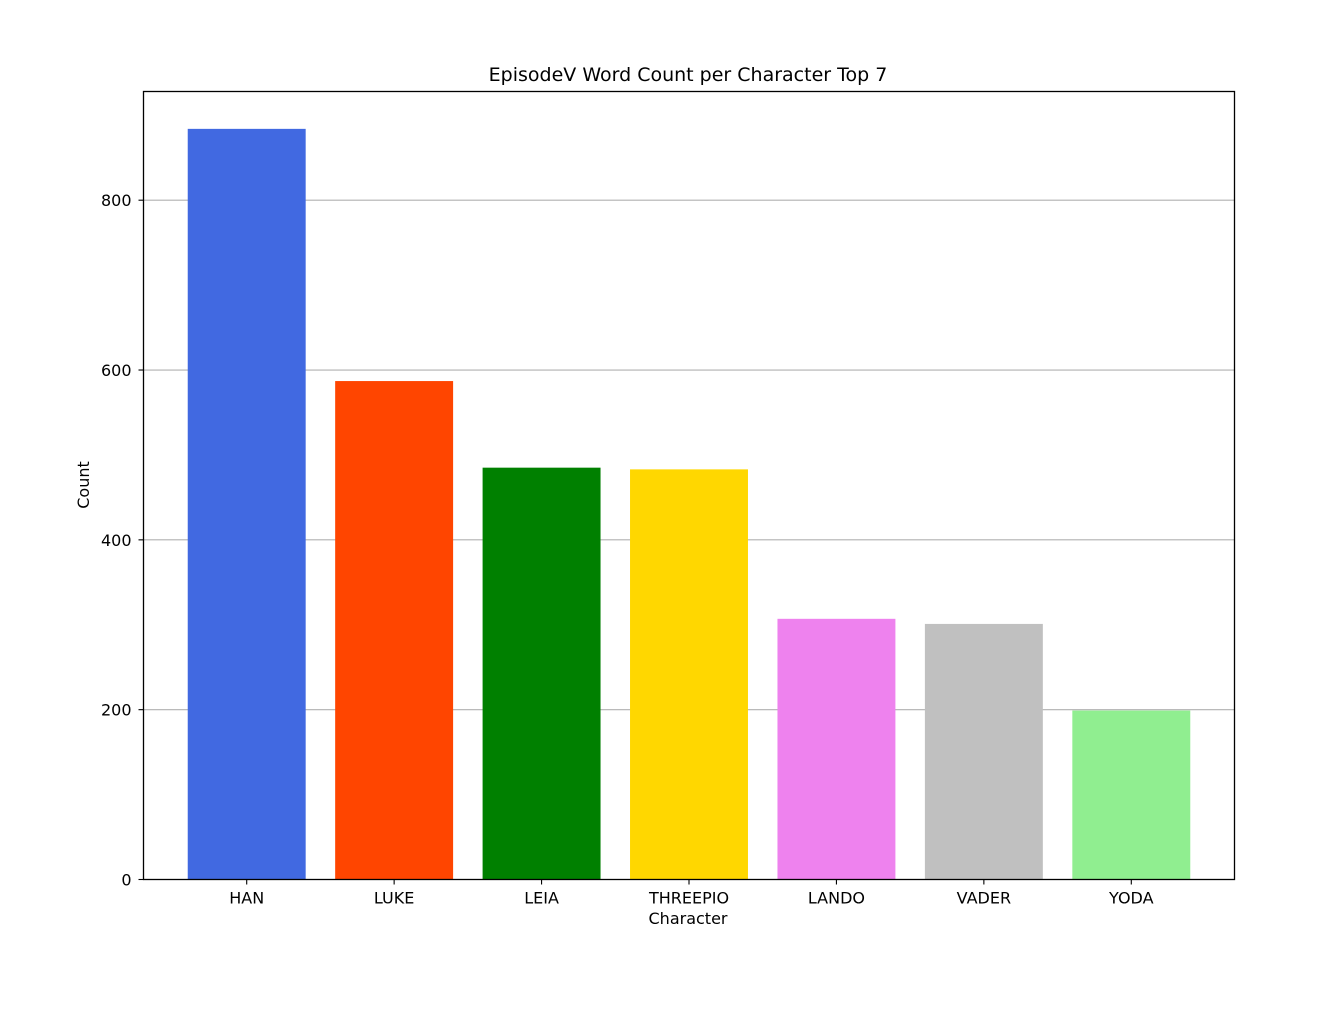 Image resolution: width=1320 pixels, height=1024 pixels. I want to click on y-tick-label-400: 400, so click(116, 540).